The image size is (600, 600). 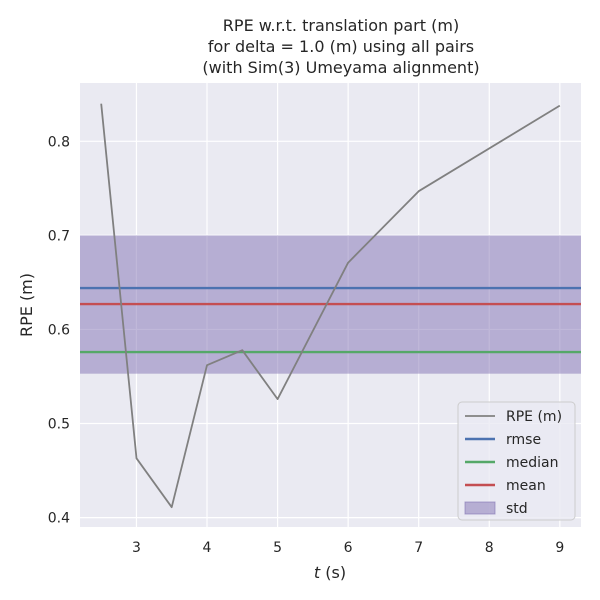 I want to click on x-axis-label-unit: (s), so click(x=333, y=572).